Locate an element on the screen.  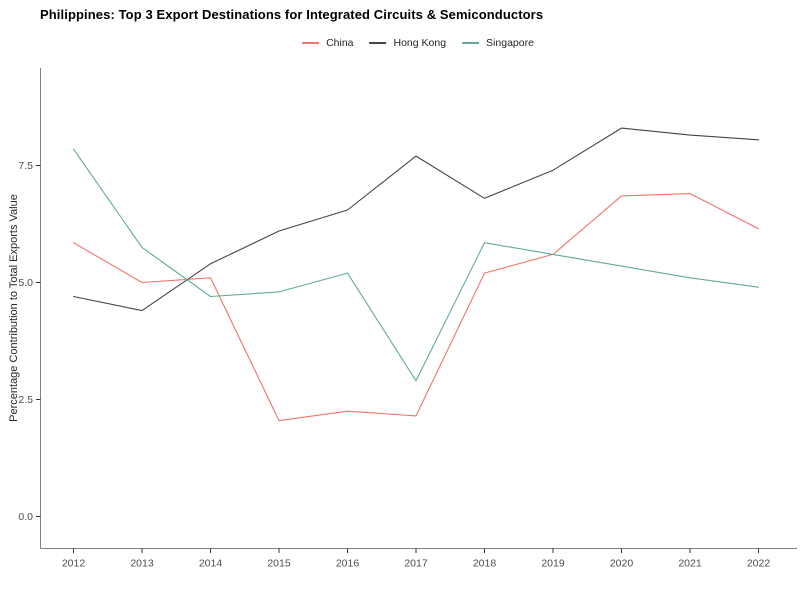
x-tick-label: 2013 is located at coordinates (142, 564).